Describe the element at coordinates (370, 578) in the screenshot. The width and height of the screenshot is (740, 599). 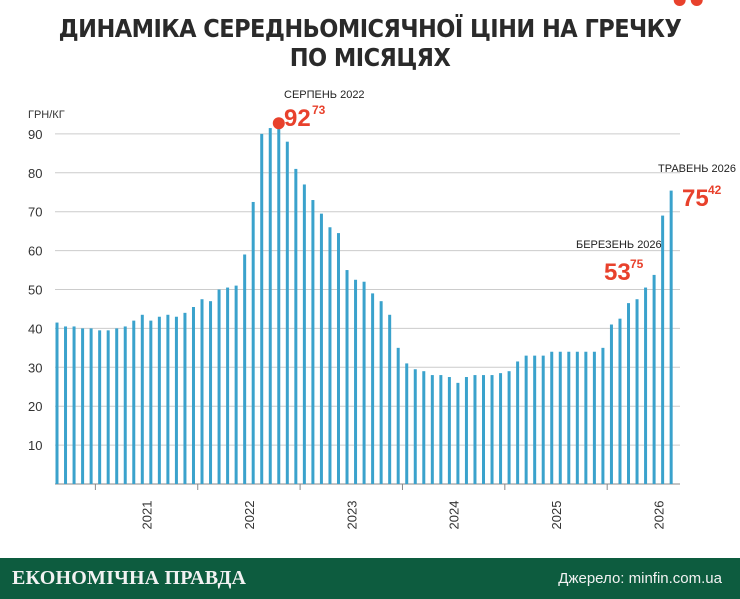
I see `footer-bar: ЕКОНОМІЧНА ПРАВДА Джерело: minfin.com.ua` at that location.